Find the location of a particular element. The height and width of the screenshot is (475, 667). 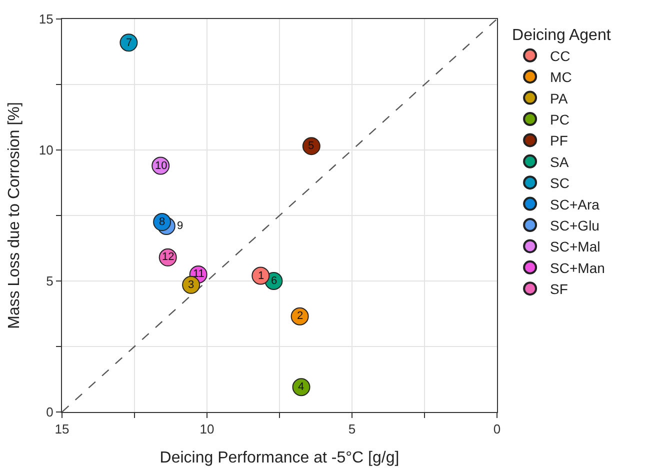

legend-label: SC+Glu is located at coordinates (575, 225).